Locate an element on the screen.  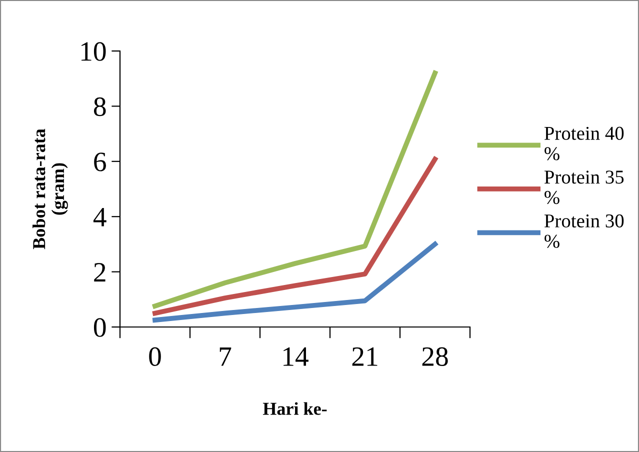
legend-label: Protein 35 % is located at coordinates (584, 187).